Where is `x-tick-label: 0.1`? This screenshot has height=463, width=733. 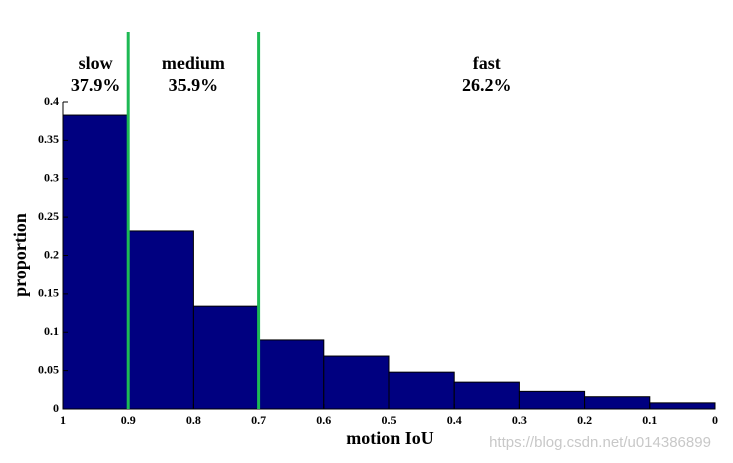
x-tick-label: 0.1 is located at coordinates (649, 420).